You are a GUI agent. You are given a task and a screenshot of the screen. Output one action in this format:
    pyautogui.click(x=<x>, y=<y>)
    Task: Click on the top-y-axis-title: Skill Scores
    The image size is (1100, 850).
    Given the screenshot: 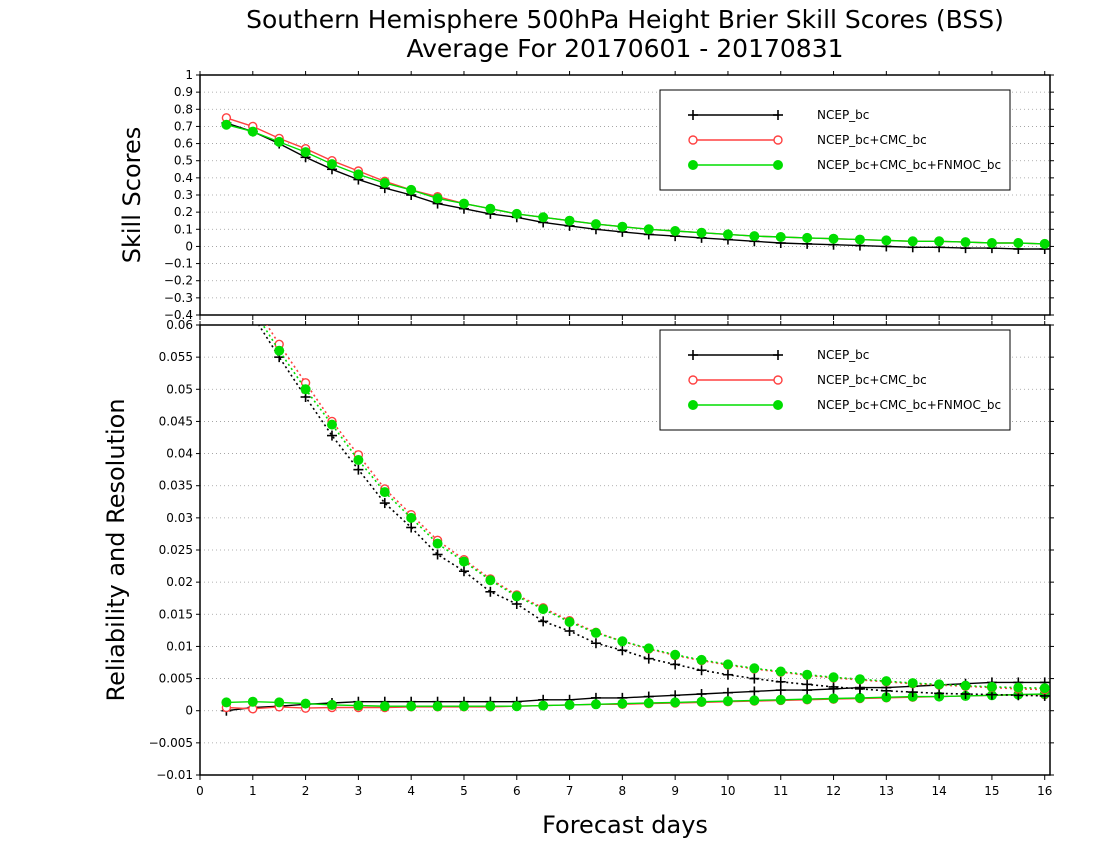 What is the action you would take?
    pyautogui.click(x=132, y=195)
    